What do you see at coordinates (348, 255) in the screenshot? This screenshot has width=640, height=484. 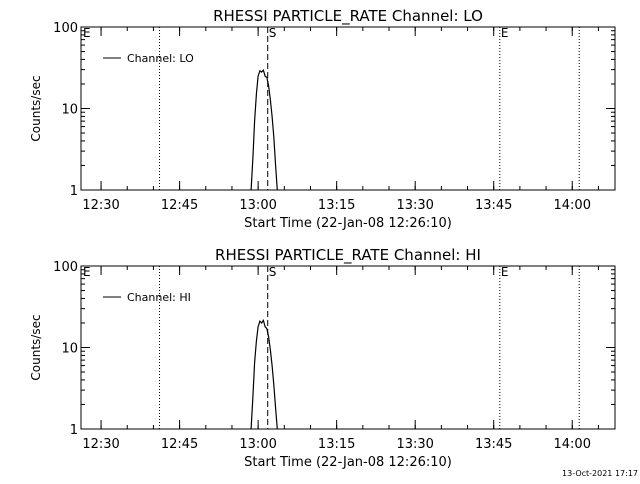 I see `chart-title: RHESSI PARTICLE_RATE Channel: HI` at bounding box center [348, 255].